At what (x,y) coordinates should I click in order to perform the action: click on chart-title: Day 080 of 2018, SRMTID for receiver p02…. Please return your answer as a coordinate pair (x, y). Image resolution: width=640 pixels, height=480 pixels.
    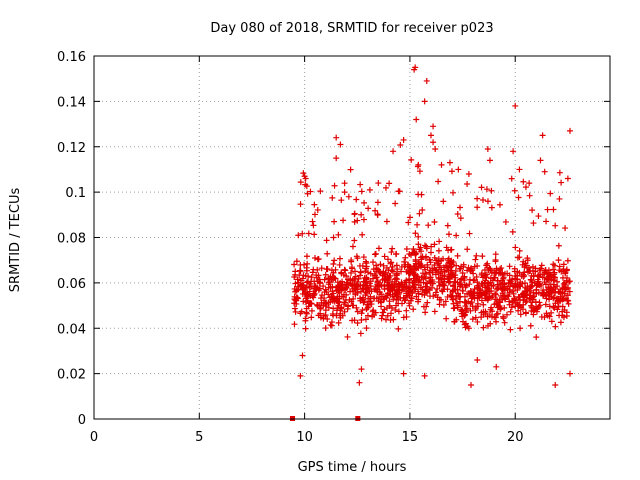
    Looking at the image, I should click on (351, 28).